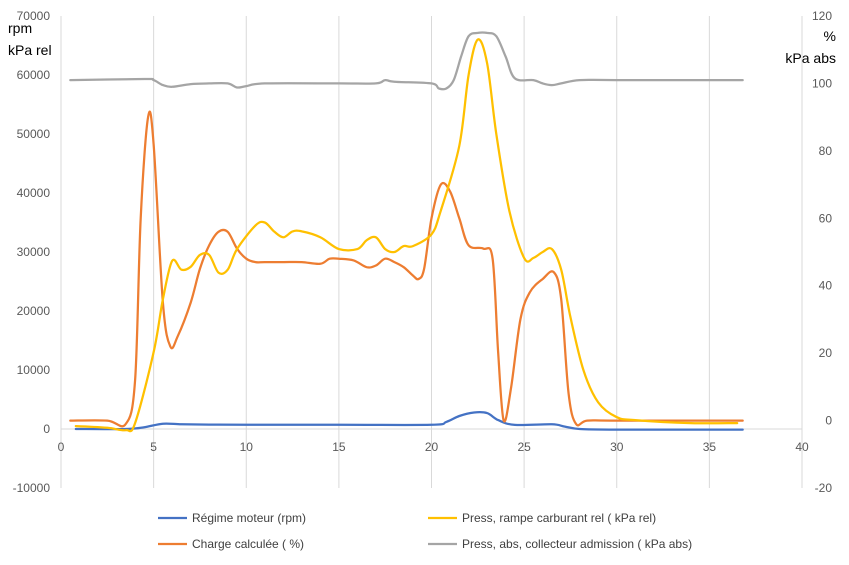 The width and height of the screenshot is (849, 565). Describe the element at coordinates (20, 28) in the screenshot. I see `left-axis-title-line-1: rpm` at that location.